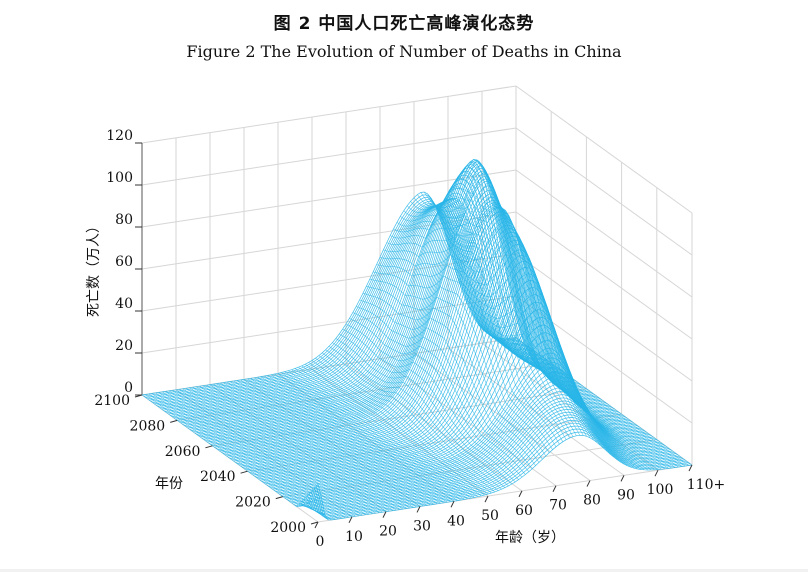 The height and width of the screenshot is (572, 808). I want to click on x-tick-label: 50, so click(490, 516).